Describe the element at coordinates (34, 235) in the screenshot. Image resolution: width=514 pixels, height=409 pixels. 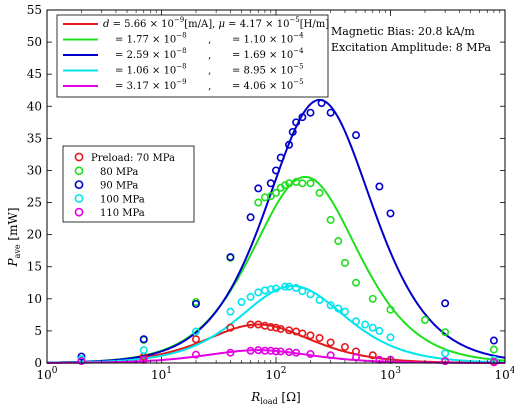
I see `y-tick-label: 20` at that location.